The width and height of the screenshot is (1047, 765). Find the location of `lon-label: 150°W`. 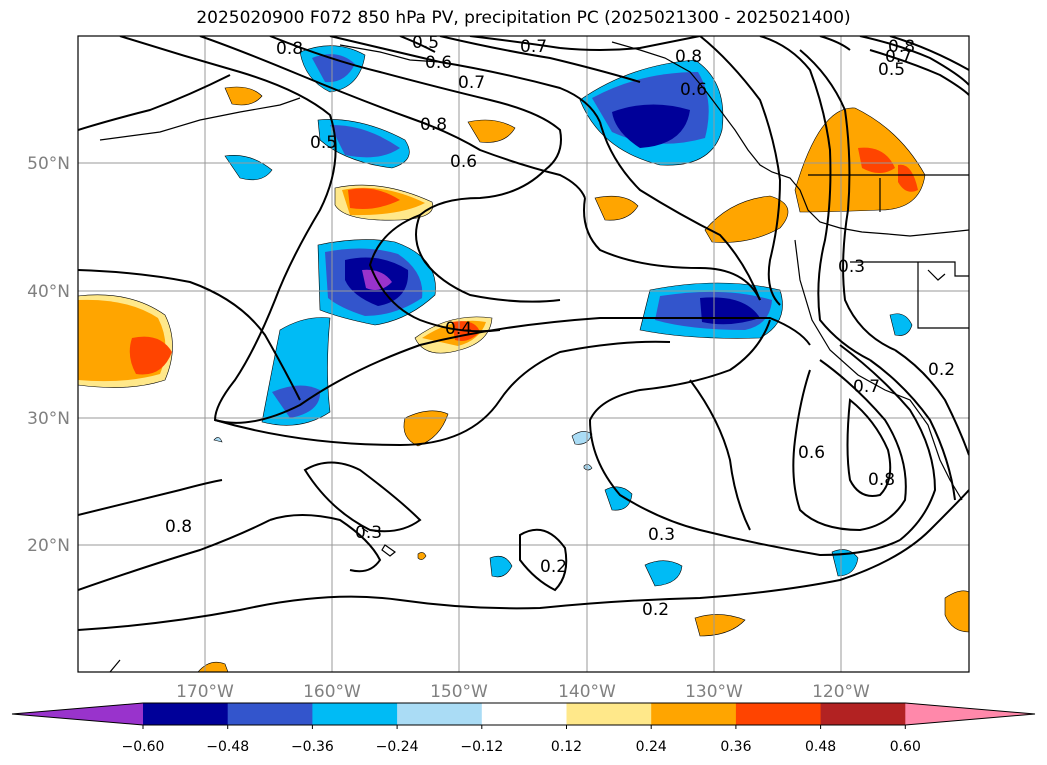

lon-label: 150°W is located at coordinates (459, 692).